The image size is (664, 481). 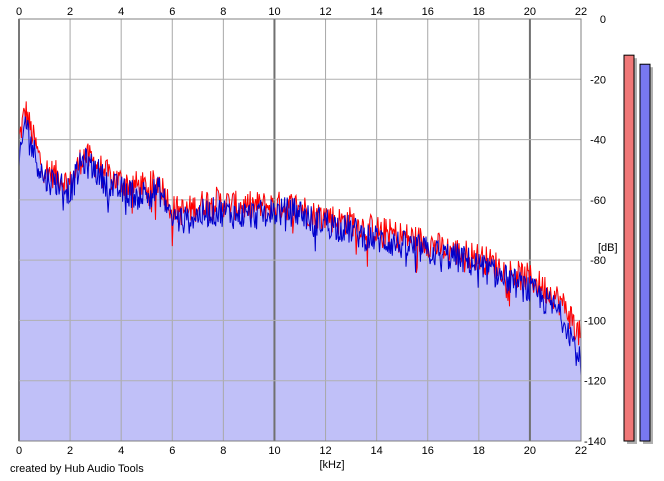 I want to click on left-level-meter, so click(x=629, y=248).